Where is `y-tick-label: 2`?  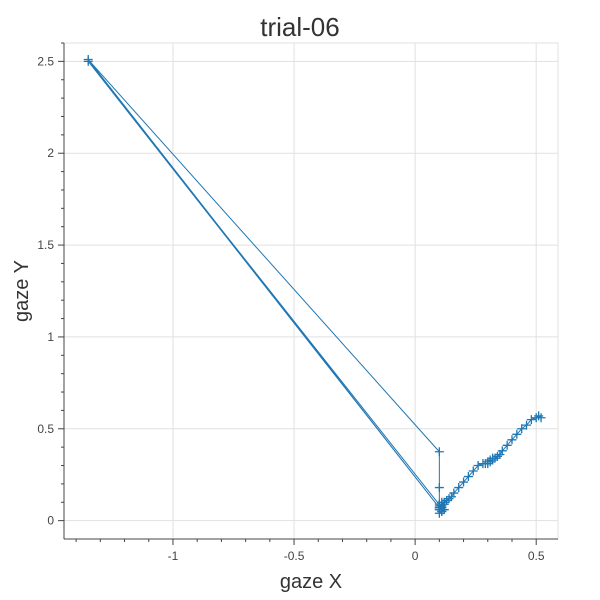 y-tick-label: 2 is located at coordinates (50, 153).